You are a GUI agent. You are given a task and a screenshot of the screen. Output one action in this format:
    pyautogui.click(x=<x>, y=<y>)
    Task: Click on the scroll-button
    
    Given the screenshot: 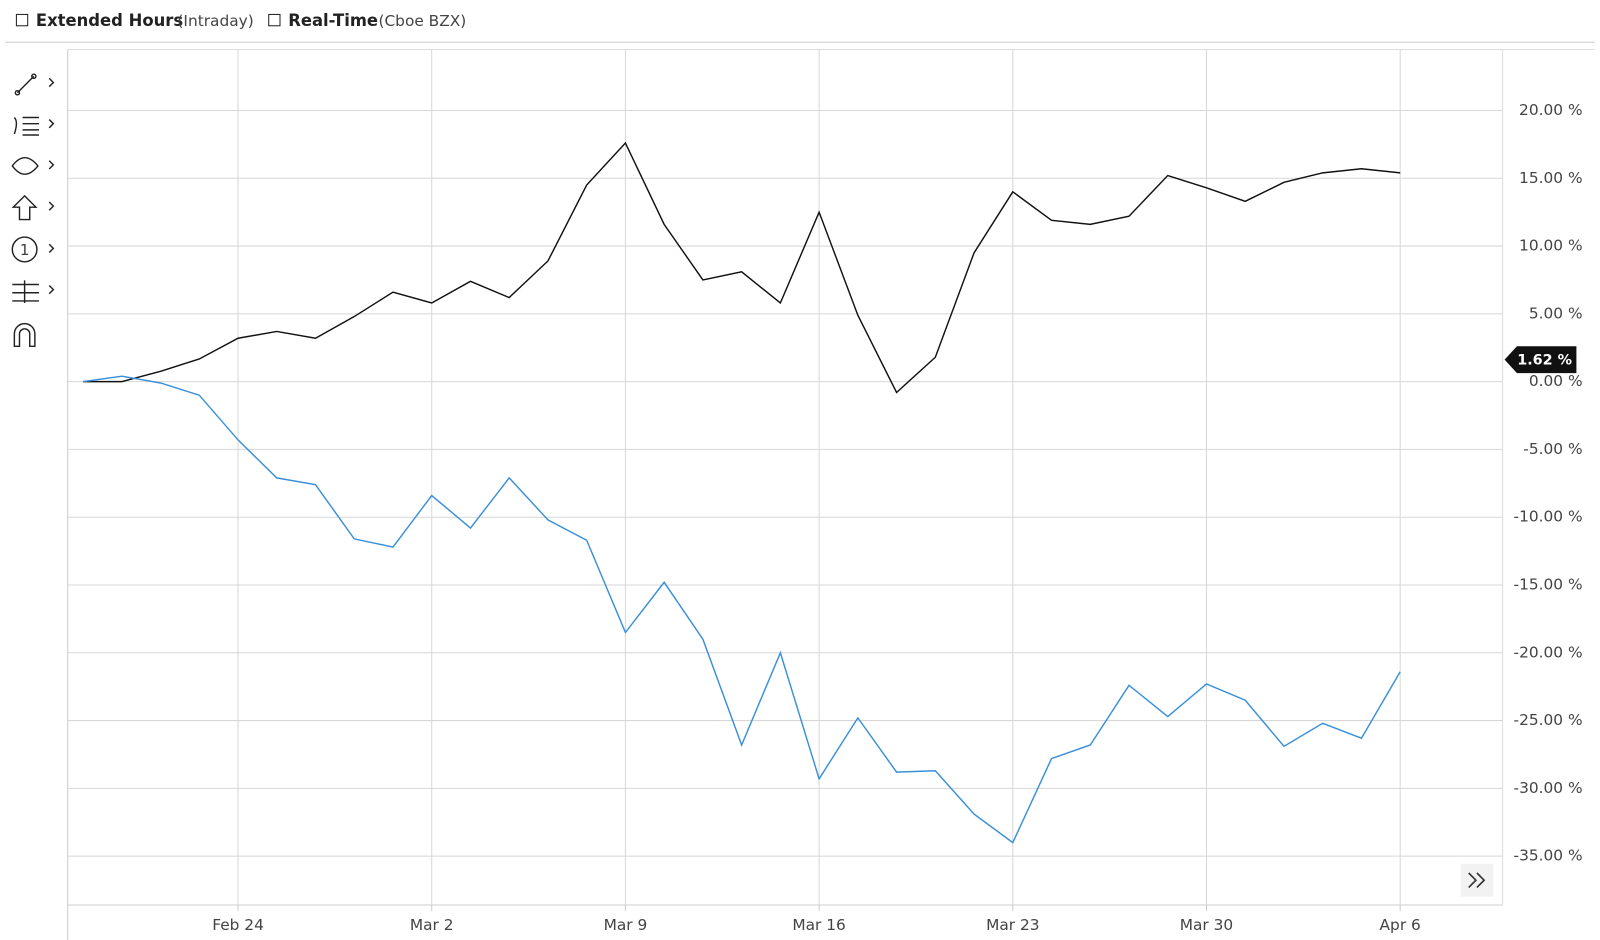 What is the action you would take?
    pyautogui.click(x=1477, y=880)
    